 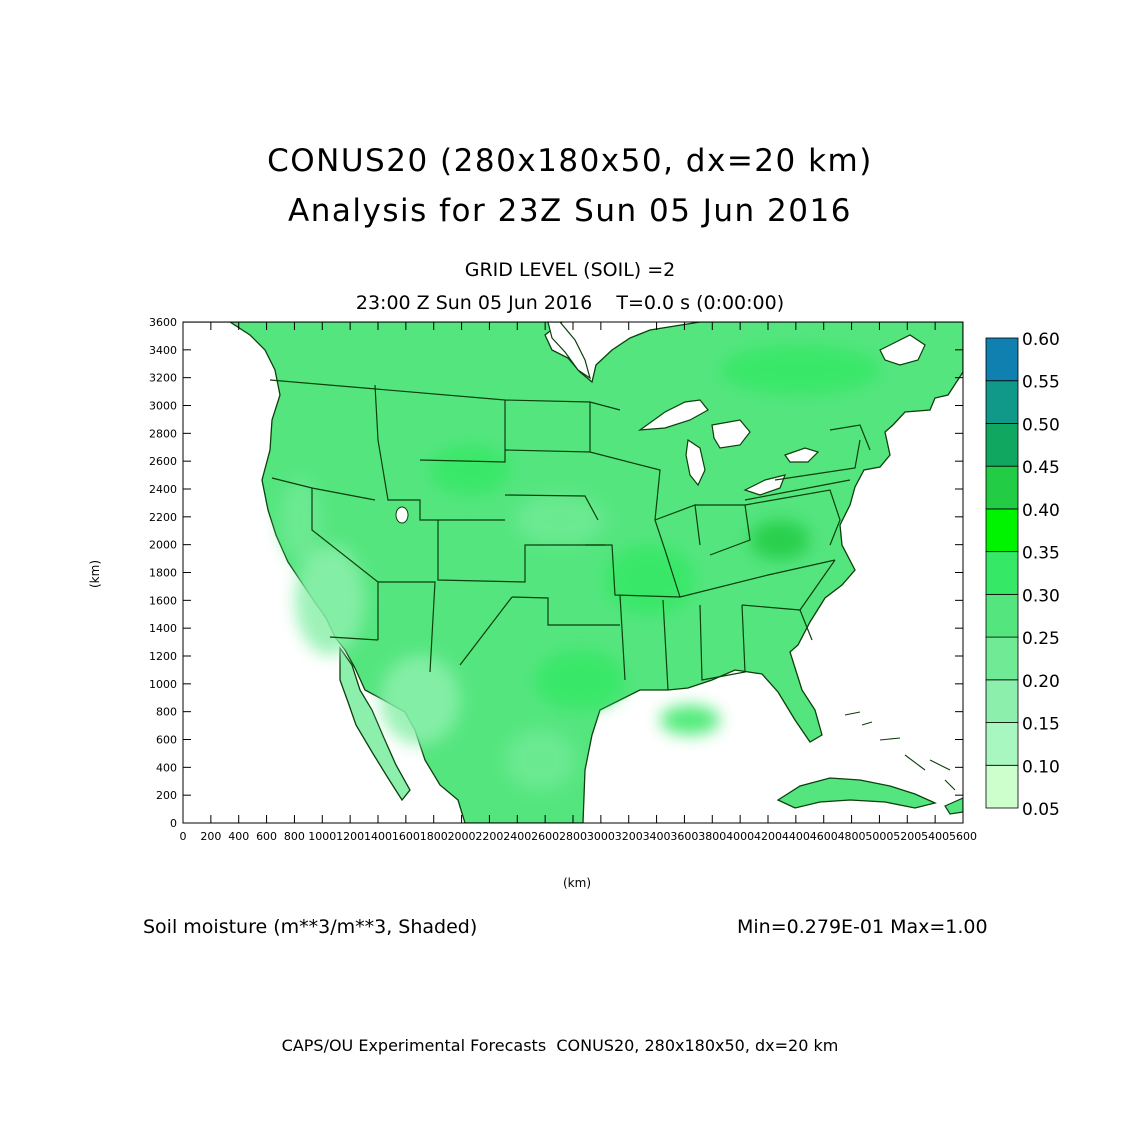 I want to click on great-lakes, so click(x=728, y=447).